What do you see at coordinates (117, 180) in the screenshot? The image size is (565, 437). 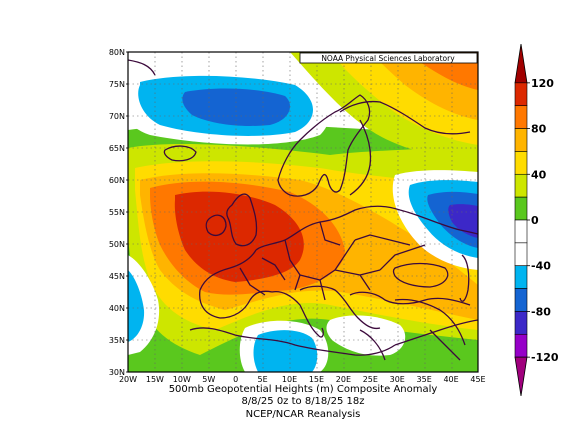 I see `lat-label: 60N` at bounding box center [117, 180].